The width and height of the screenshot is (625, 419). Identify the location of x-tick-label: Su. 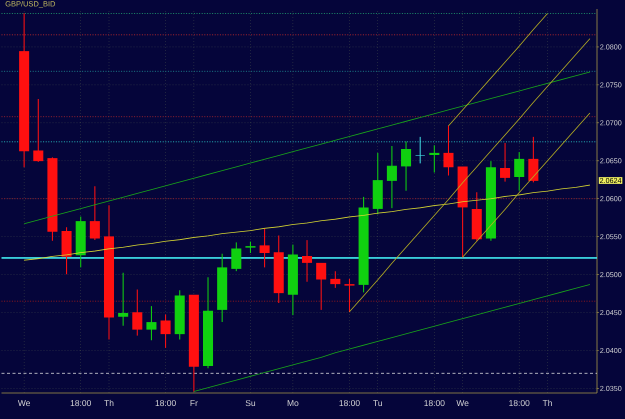
(251, 403).